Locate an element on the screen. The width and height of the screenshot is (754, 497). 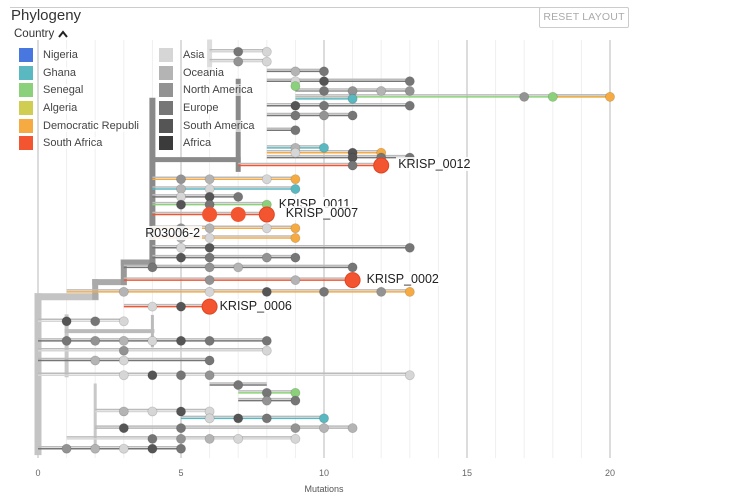
tip-label: KRISP_0002 is located at coordinates (402, 279).